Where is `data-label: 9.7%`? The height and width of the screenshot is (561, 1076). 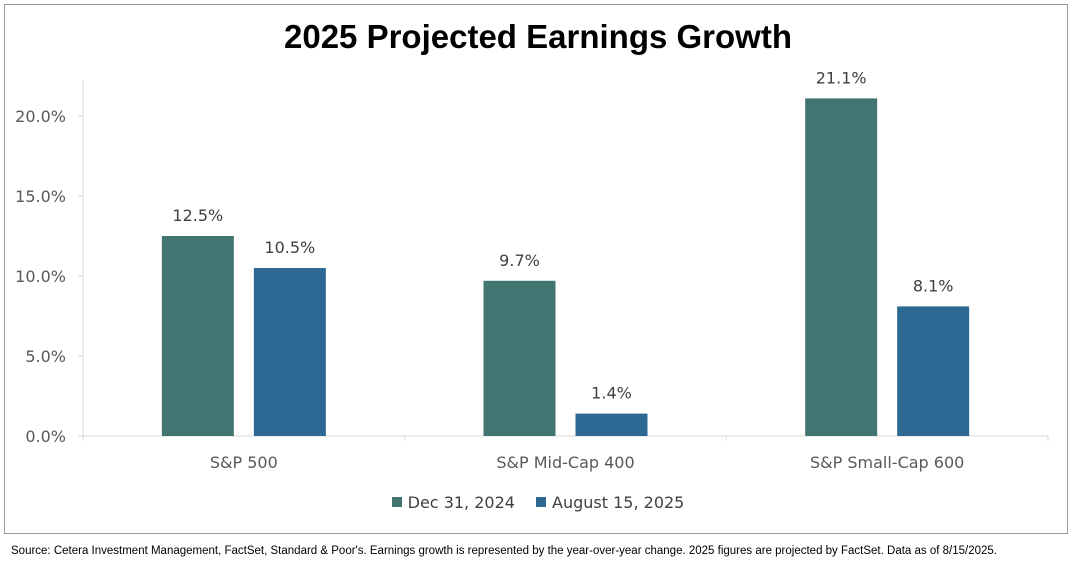 data-label: 9.7% is located at coordinates (519, 260).